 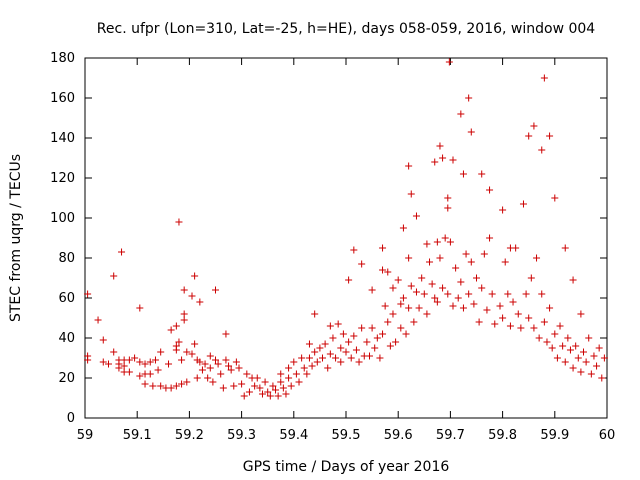 I want to click on x-tick-label: 59.8, so click(x=502, y=435).